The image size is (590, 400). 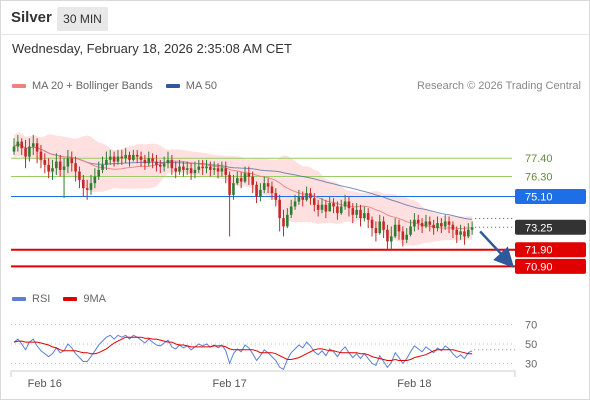 I want to click on level-label-0: 77.40, so click(x=539, y=159).